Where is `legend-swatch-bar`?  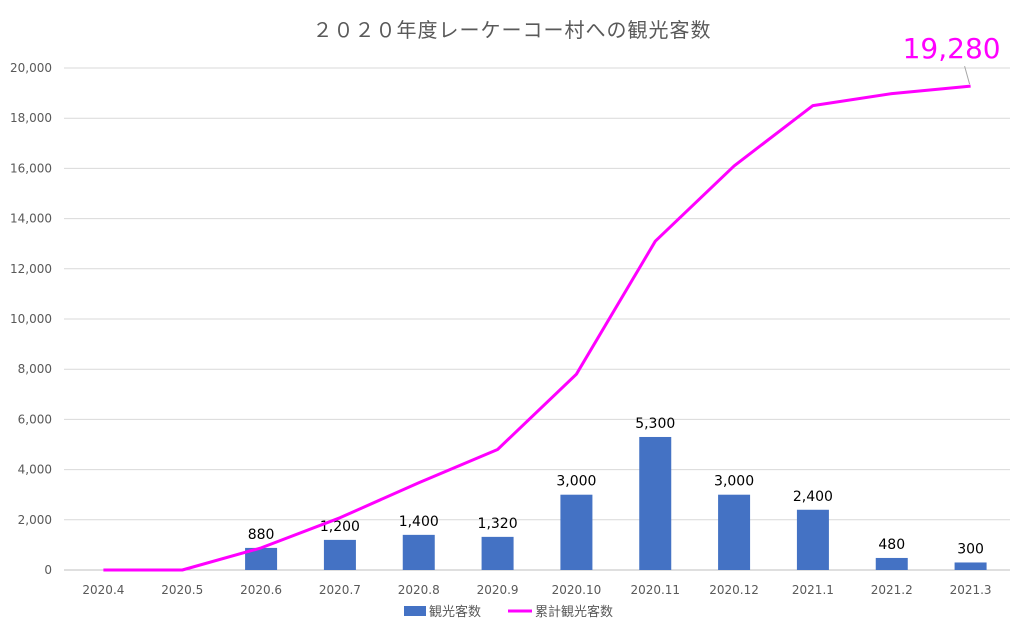
legend-swatch-bar is located at coordinates (415, 611).